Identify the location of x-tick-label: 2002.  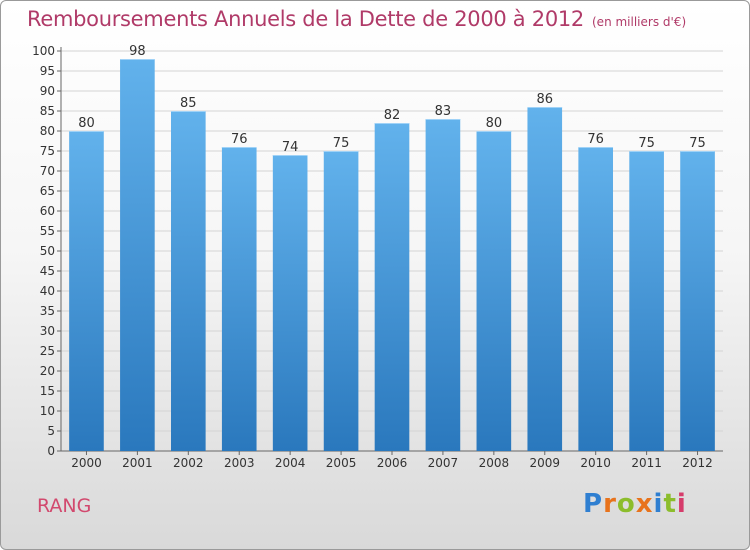
(188, 463).